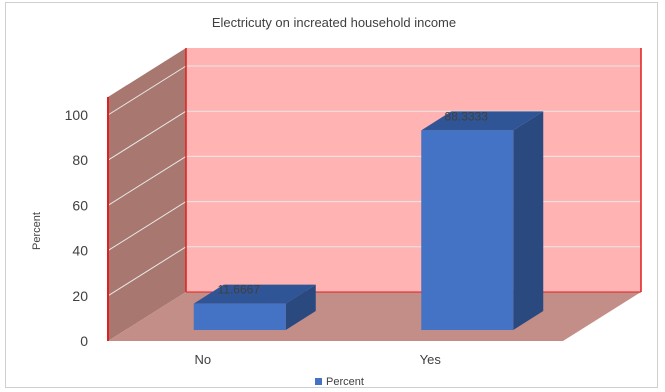 The width and height of the screenshot is (665, 392). I want to click on bar-top-no, so click(254, 294).